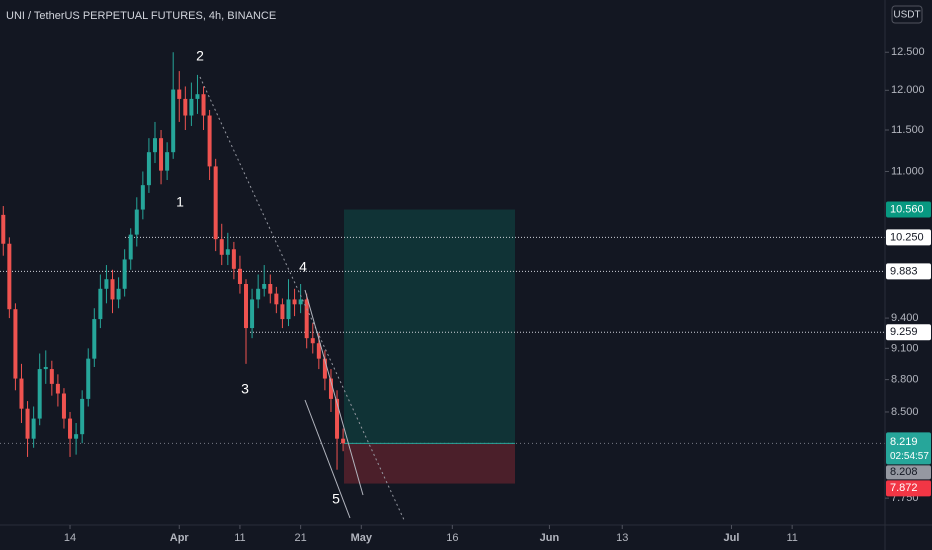  I want to click on stop-zone, so click(429, 463).